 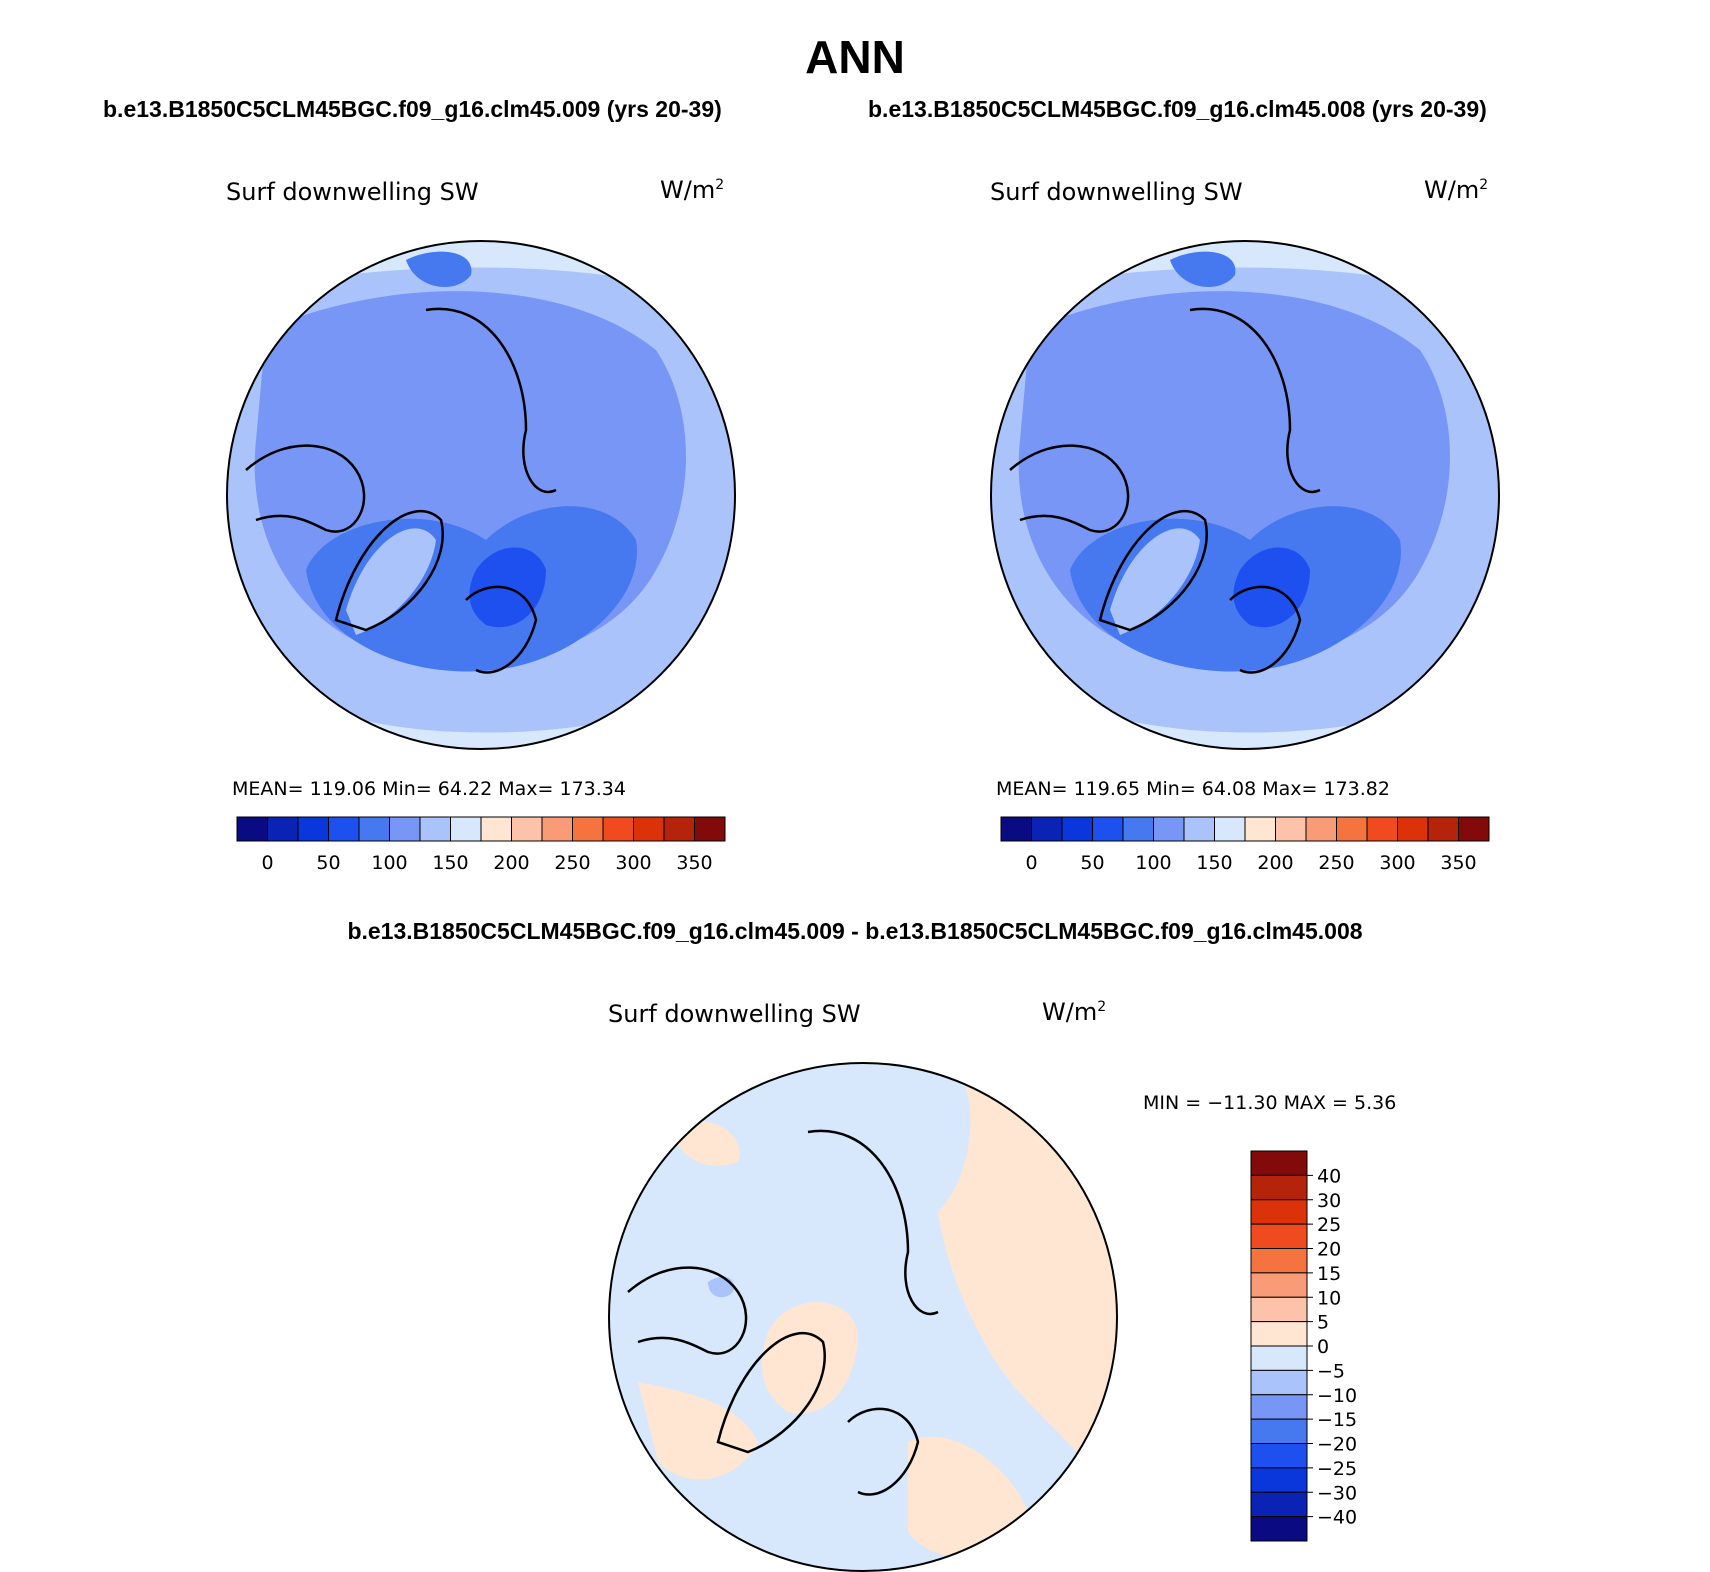 What do you see at coordinates (633, 863) in the screenshot?
I see `colorbar-left-tick-label: 300` at bounding box center [633, 863].